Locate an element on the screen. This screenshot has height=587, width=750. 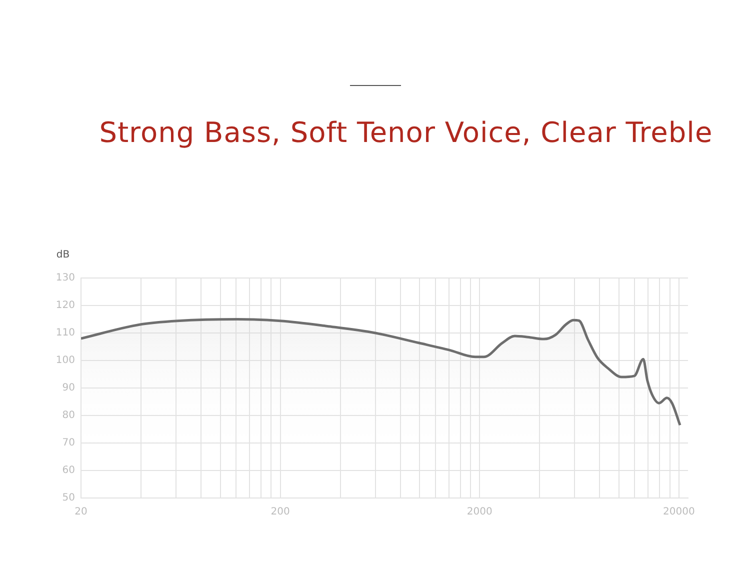
y-tick-label: 100 is located at coordinates (65, 360).